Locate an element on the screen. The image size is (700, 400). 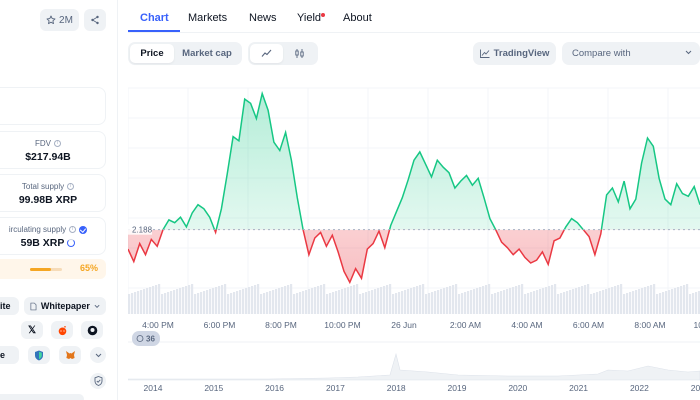
x-tick-label: 8:00 AM is located at coordinates (649, 325).